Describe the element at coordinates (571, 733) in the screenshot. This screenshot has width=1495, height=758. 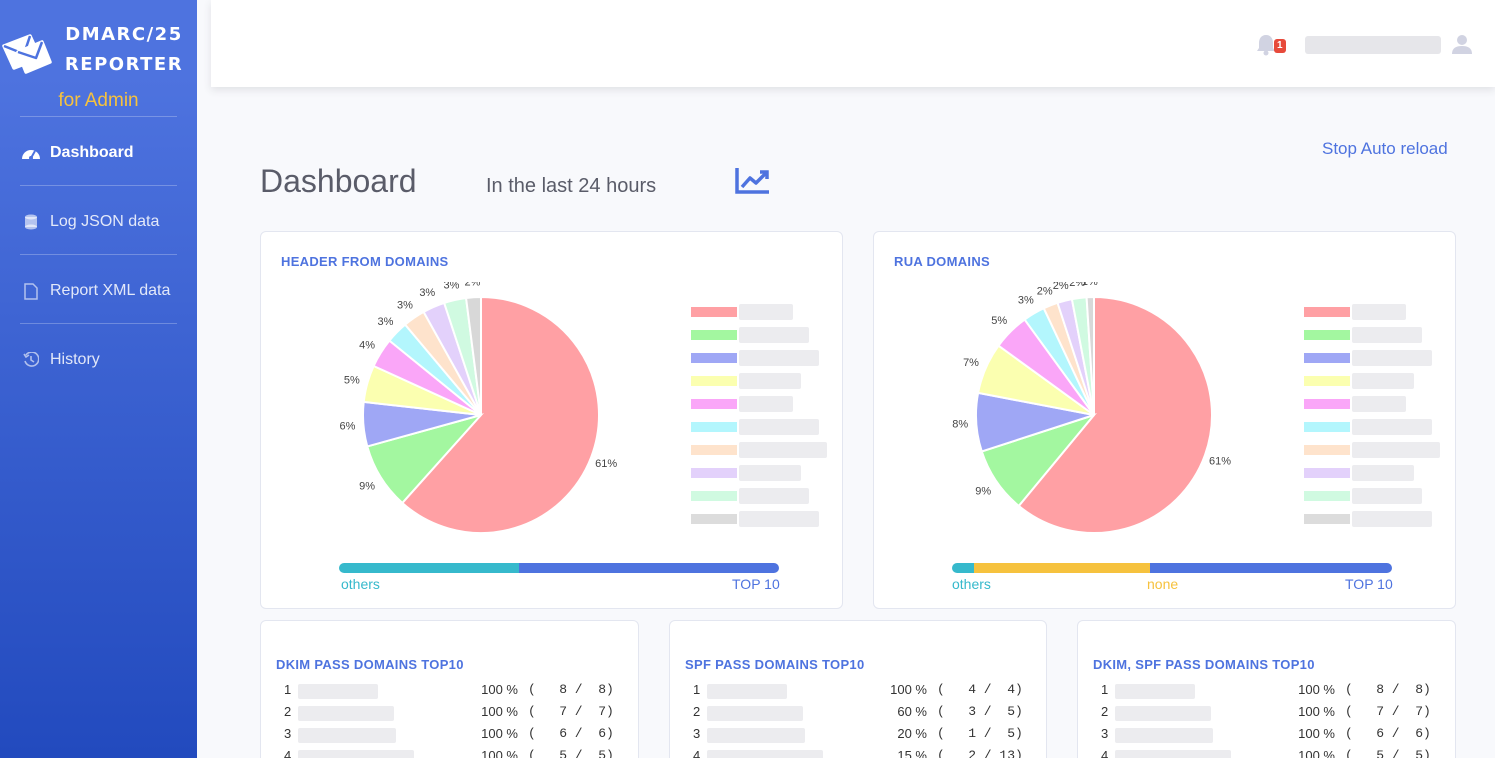
I see `pass-fraction: ( 6 / 6)` at that location.